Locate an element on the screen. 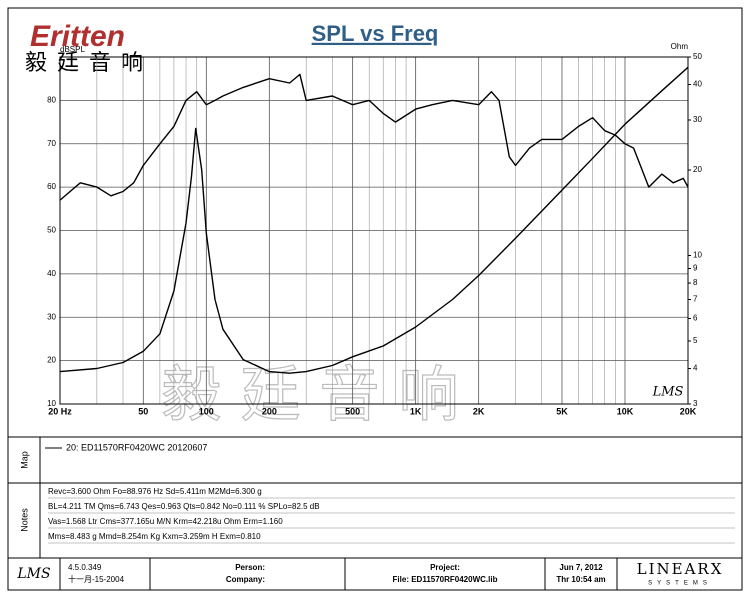 Image resolution: width=750 pixels, height=605 pixels. y-tick-label: 70 is located at coordinates (51, 143).